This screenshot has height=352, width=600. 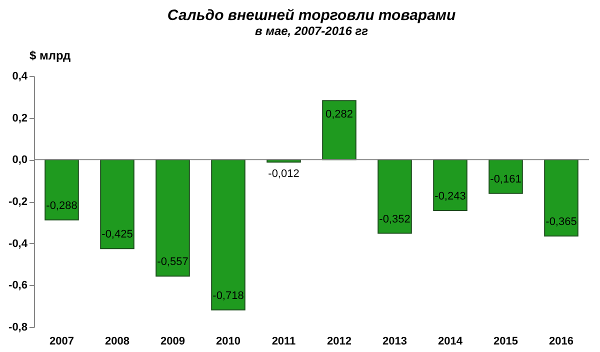 What do you see at coordinates (394, 219) in the screenshot?
I see `data-label: -0,352` at bounding box center [394, 219].